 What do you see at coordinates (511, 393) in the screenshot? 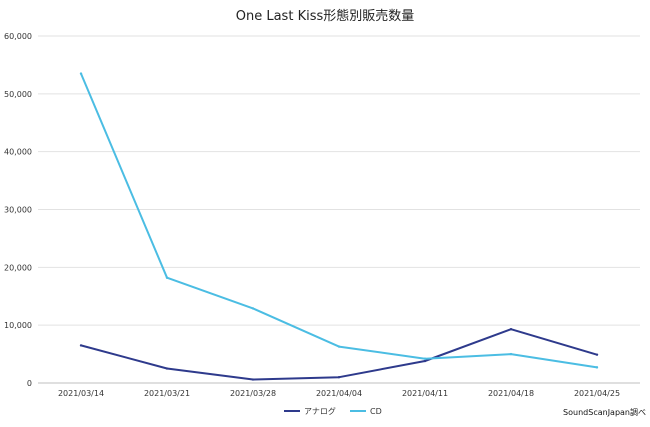
I see `x-tick-label: 2021/04/18` at bounding box center [511, 393].